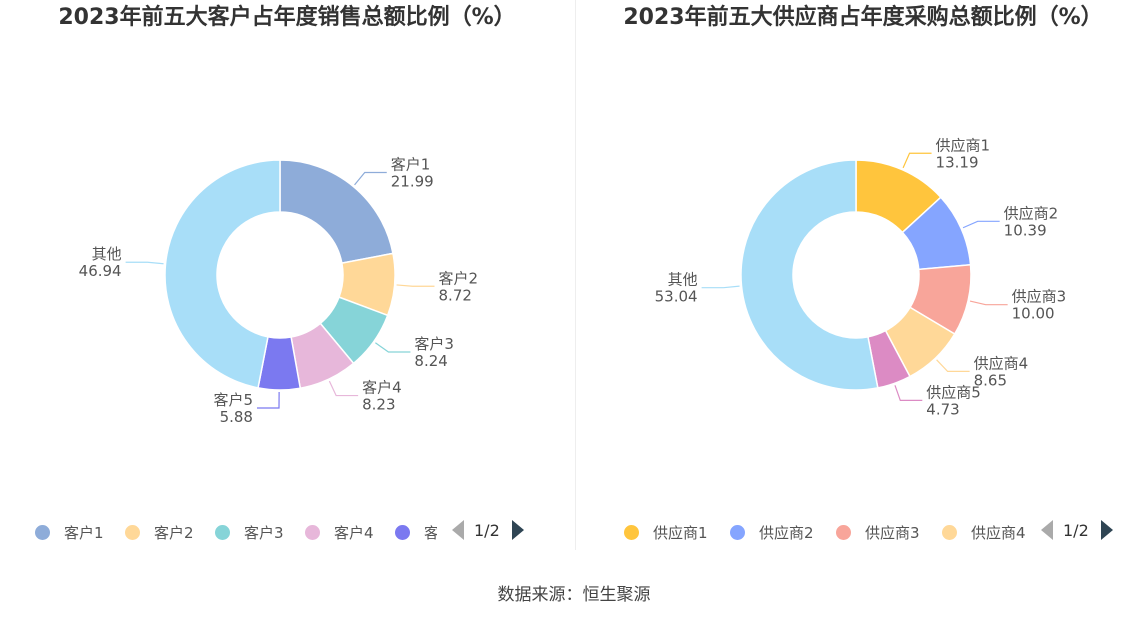 The height and width of the screenshot is (619, 1148). What do you see at coordinates (287, 532) in the screenshot?
I see `chart-legend: 客户1 客户2 客户3 客户4 客 1/2` at bounding box center [287, 532].